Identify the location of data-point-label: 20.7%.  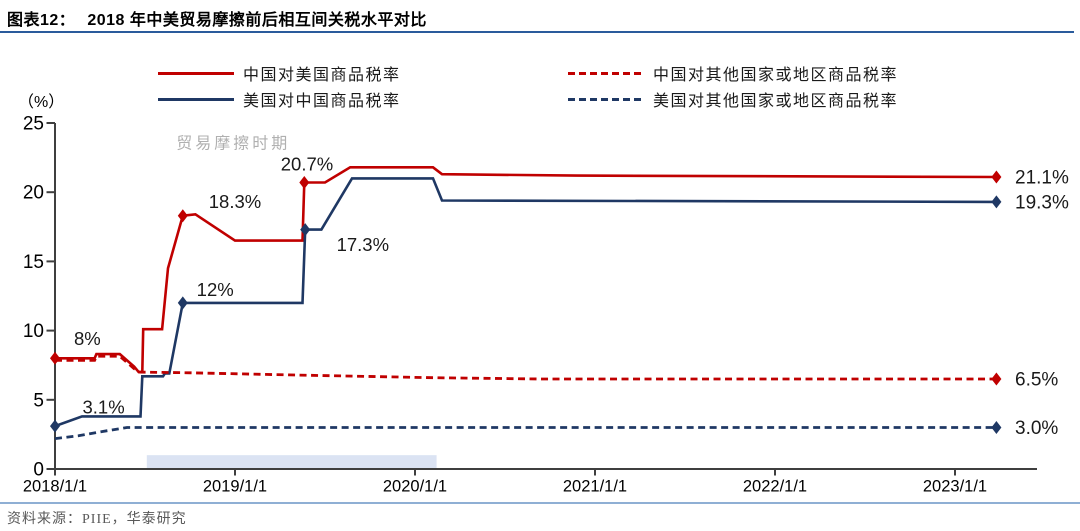
(307, 164).